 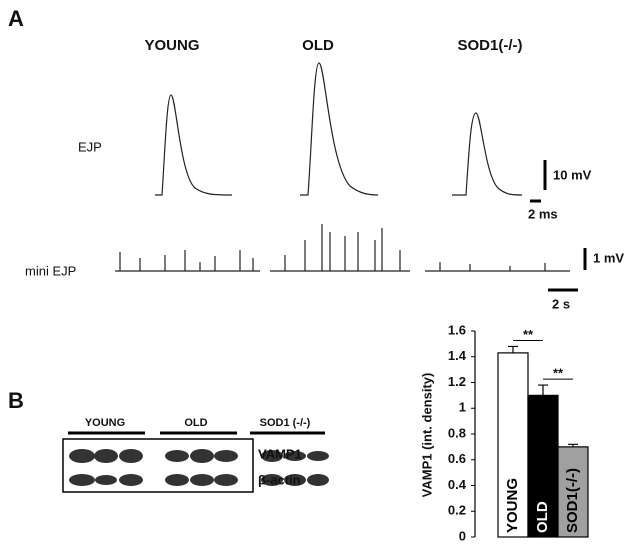 What do you see at coordinates (572, 174) in the screenshot?
I see `scale-label: 10 mV` at bounding box center [572, 174].